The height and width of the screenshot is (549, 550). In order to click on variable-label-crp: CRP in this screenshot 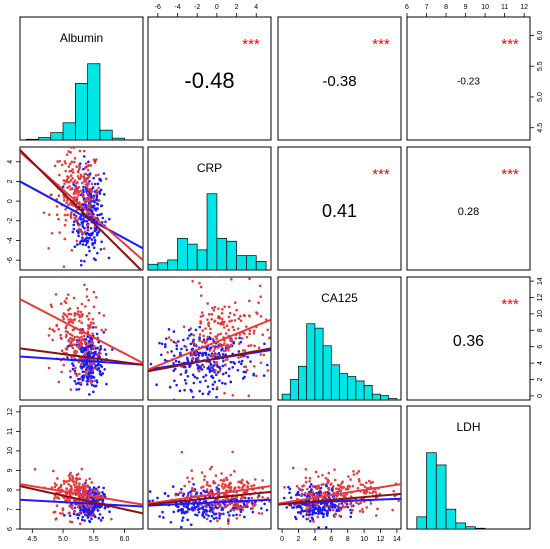, I will do `click(209, 168)`.